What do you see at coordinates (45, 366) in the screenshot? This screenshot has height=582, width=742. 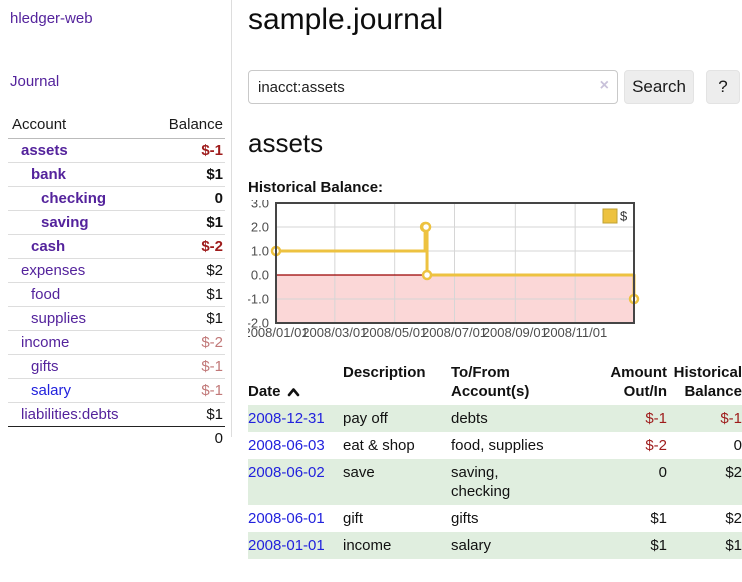 I see `account-link-gifts: gifts` at bounding box center [45, 366].